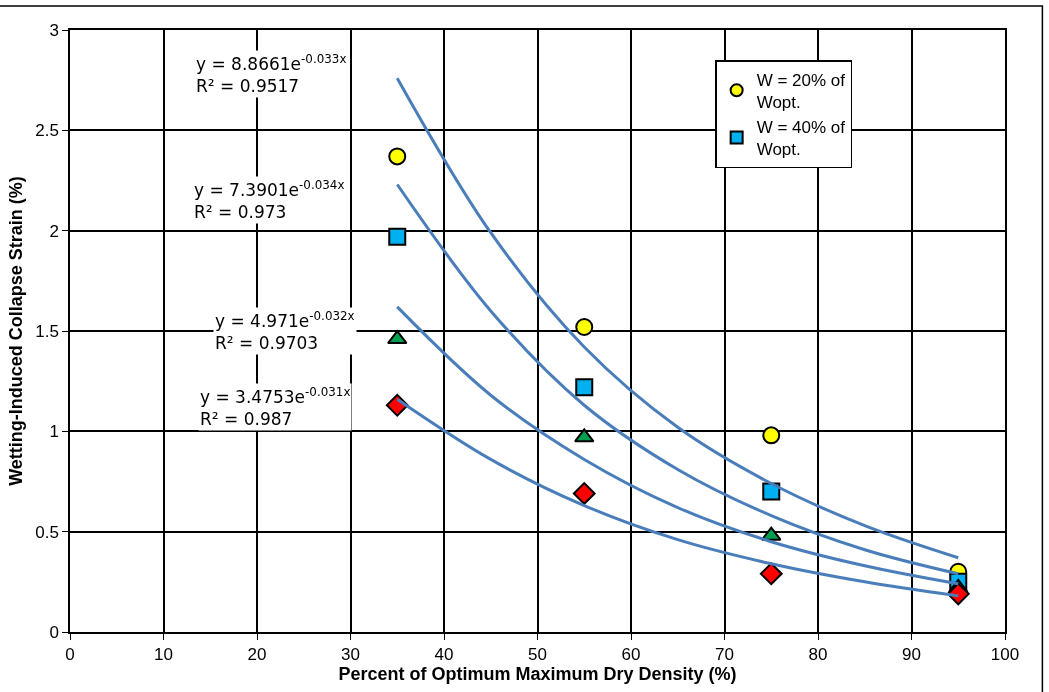 This screenshot has height=692, width=1049. Describe the element at coordinates (47, 131) in the screenshot. I see `y-tick-label: 2.5` at that location.